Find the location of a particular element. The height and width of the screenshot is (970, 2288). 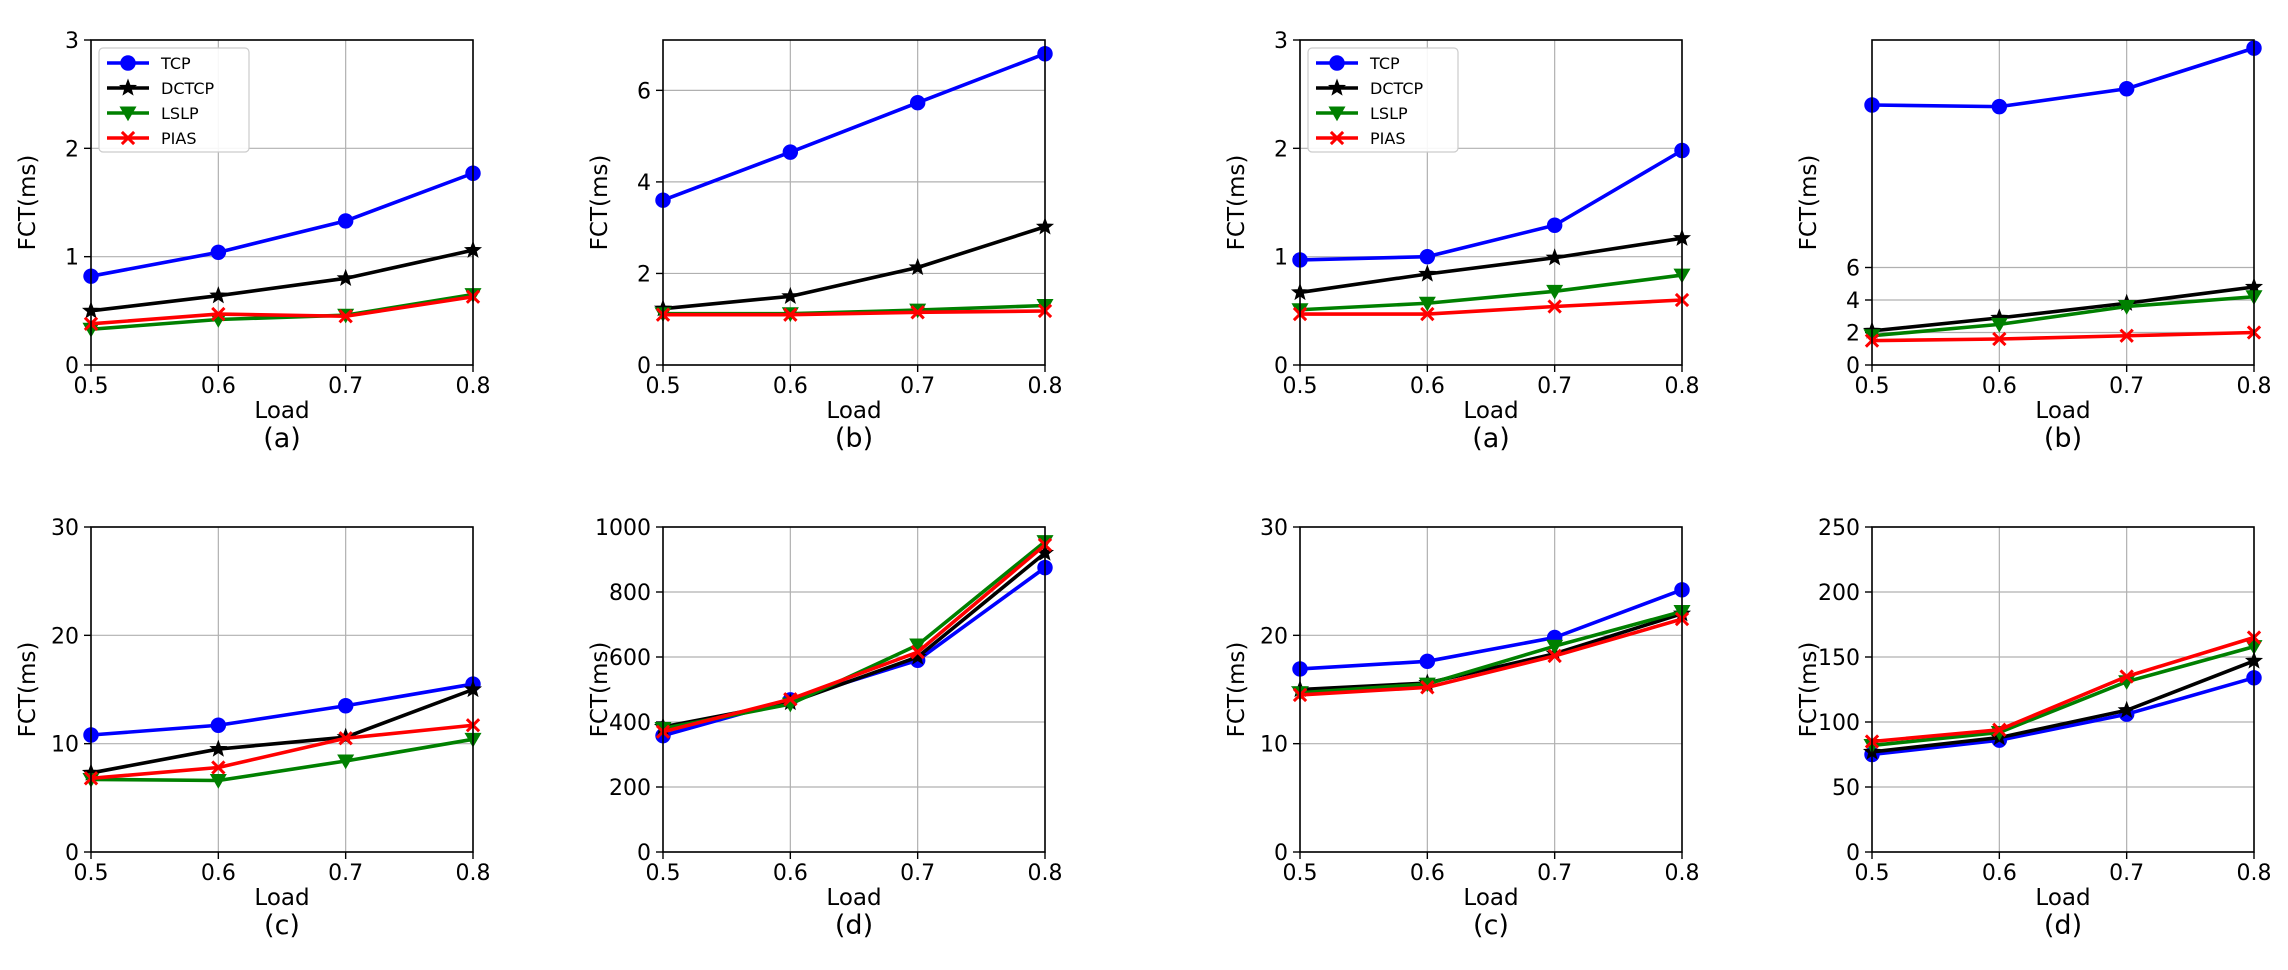

legend-label-pias: PIAS is located at coordinates (178, 138).